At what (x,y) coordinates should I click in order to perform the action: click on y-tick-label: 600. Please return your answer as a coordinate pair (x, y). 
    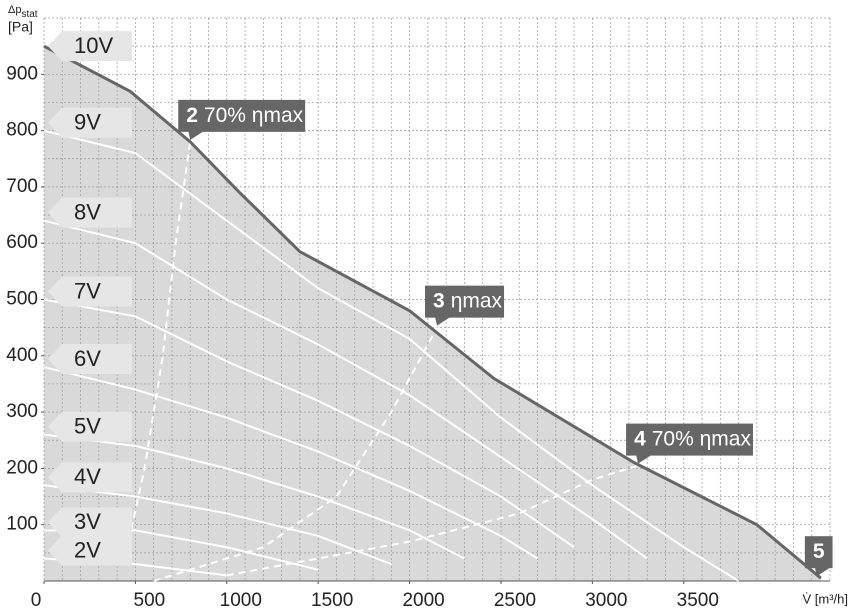
    Looking at the image, I should click on (22, 242).